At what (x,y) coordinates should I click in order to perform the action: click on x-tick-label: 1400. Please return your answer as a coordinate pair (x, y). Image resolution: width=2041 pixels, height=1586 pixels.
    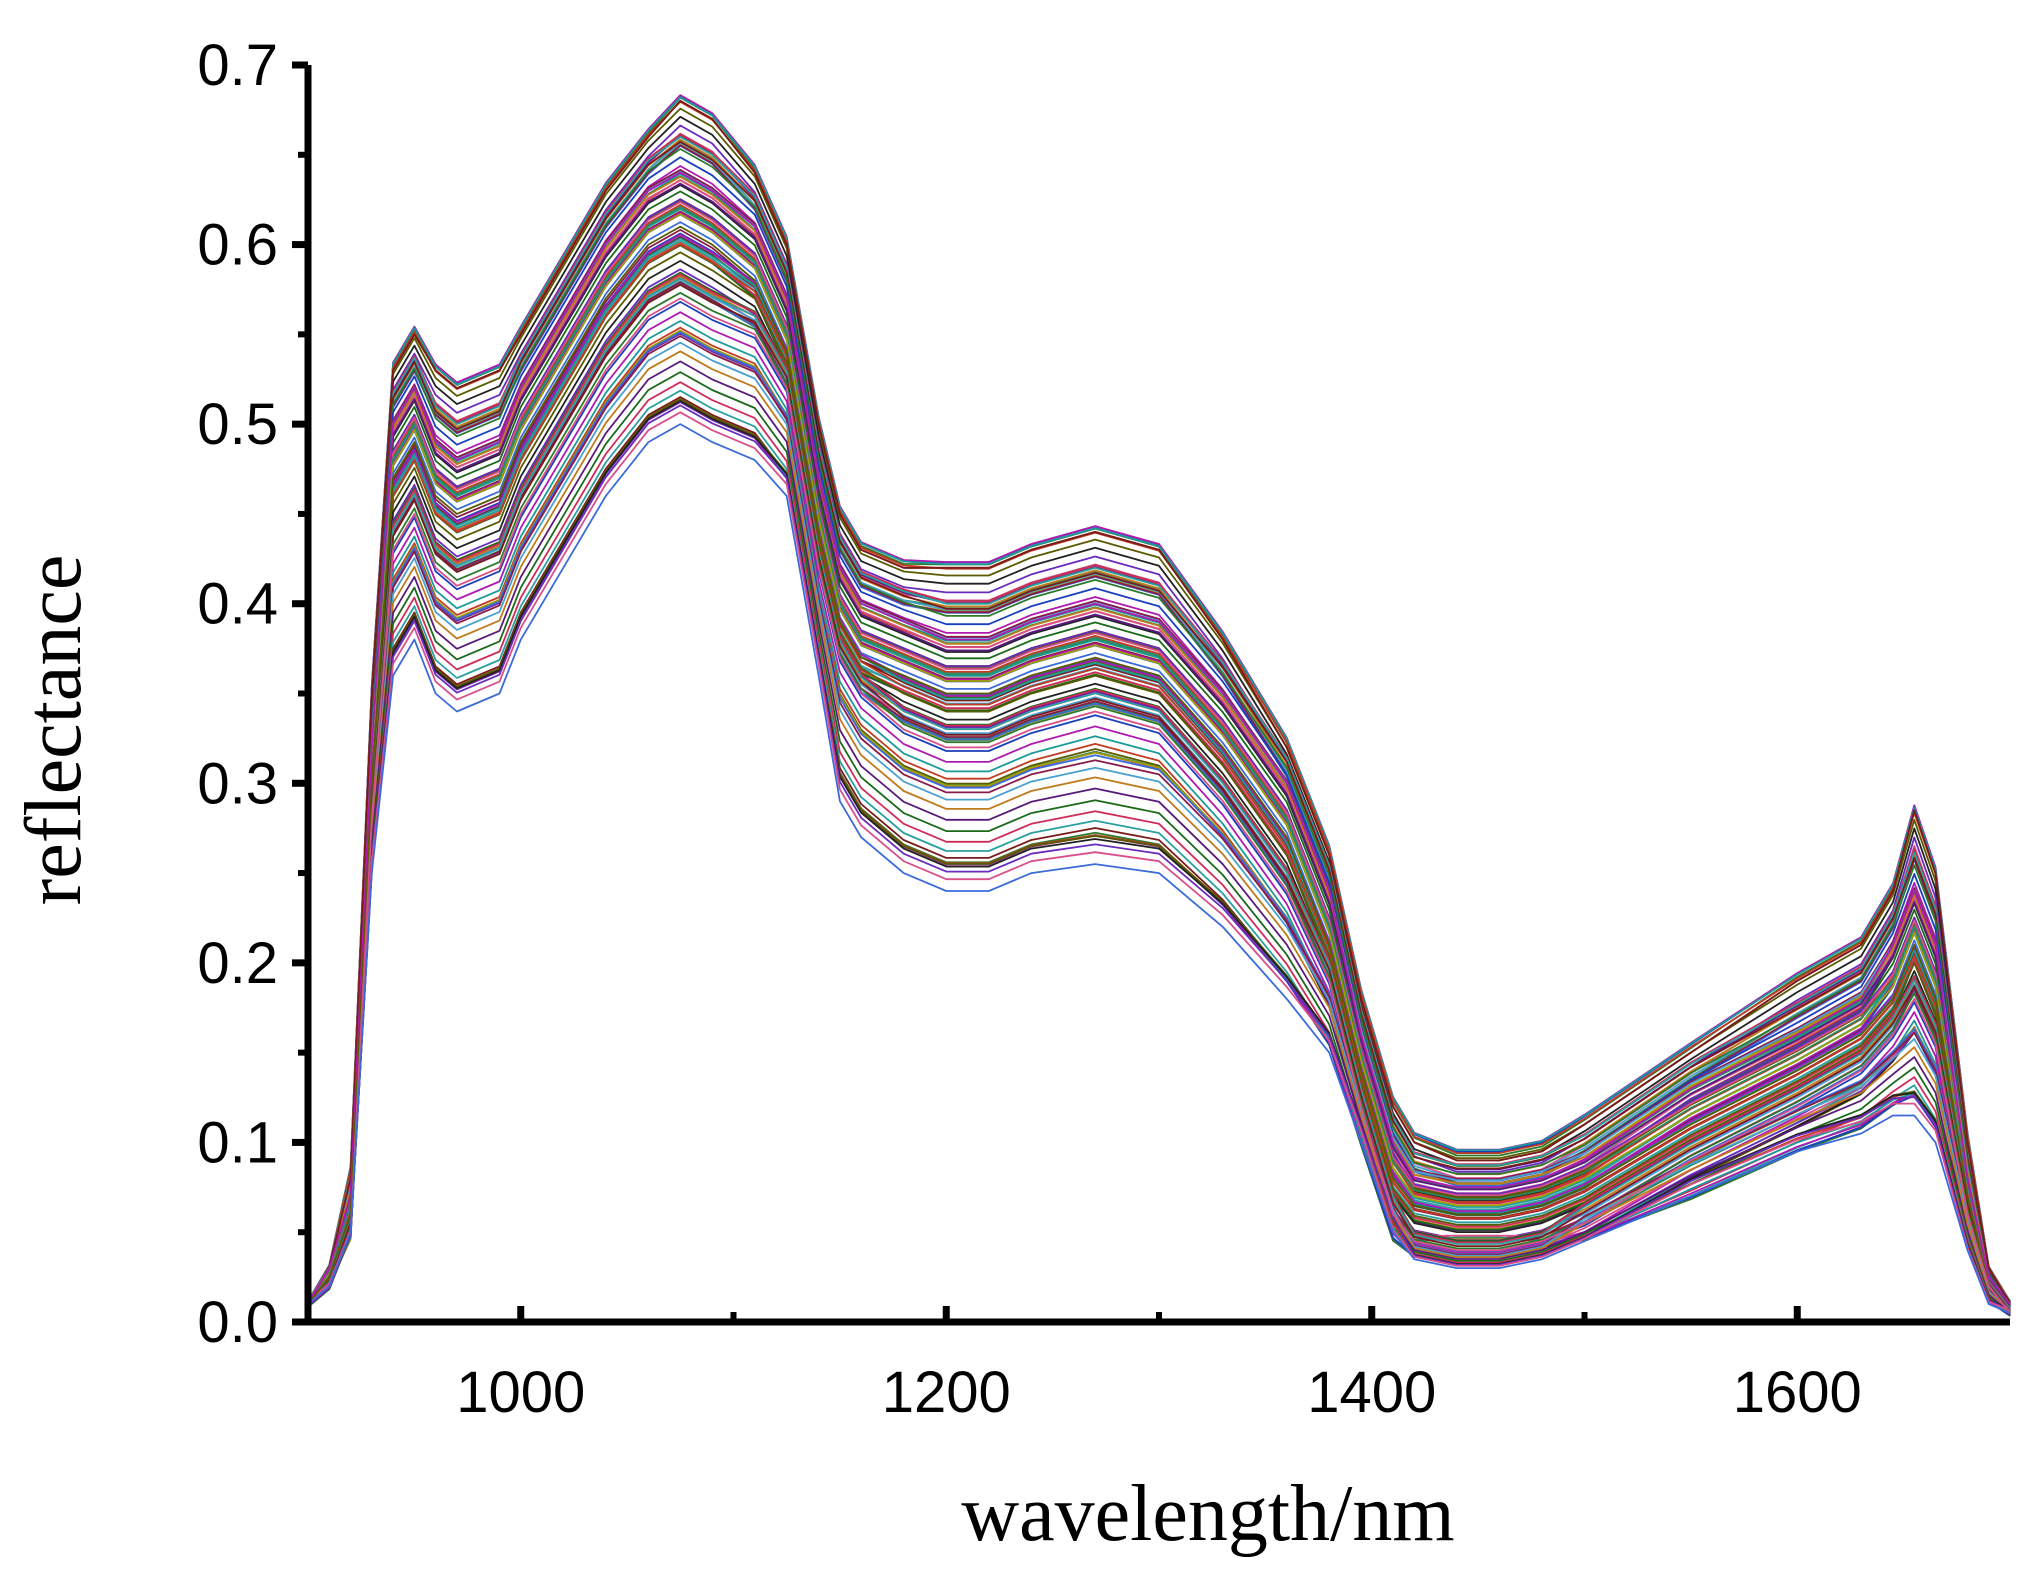
    Looking at the image, I should click on (1371, 1392).